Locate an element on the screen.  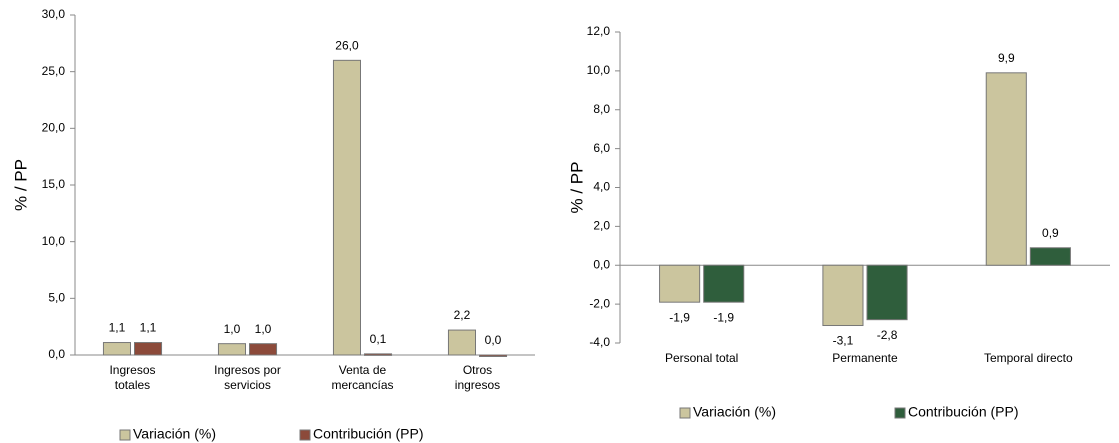
data-label: 26,0 is located at coordinates (347, 46).